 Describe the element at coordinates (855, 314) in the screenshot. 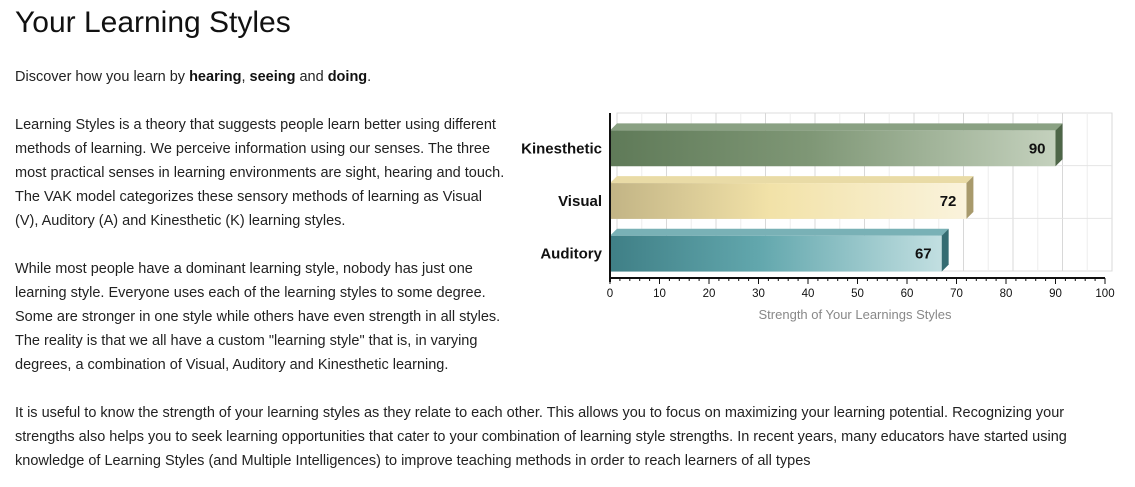

I see `x-axis-title: Strength of Your Learnings Styles` at that location.